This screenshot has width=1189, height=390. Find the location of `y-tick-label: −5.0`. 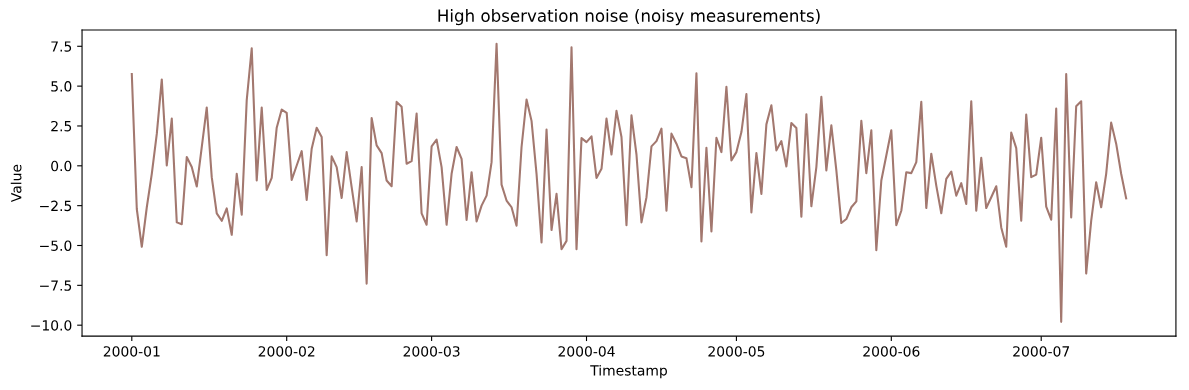

y-tick-label: −5.0 is located at coordinates (56, 245).